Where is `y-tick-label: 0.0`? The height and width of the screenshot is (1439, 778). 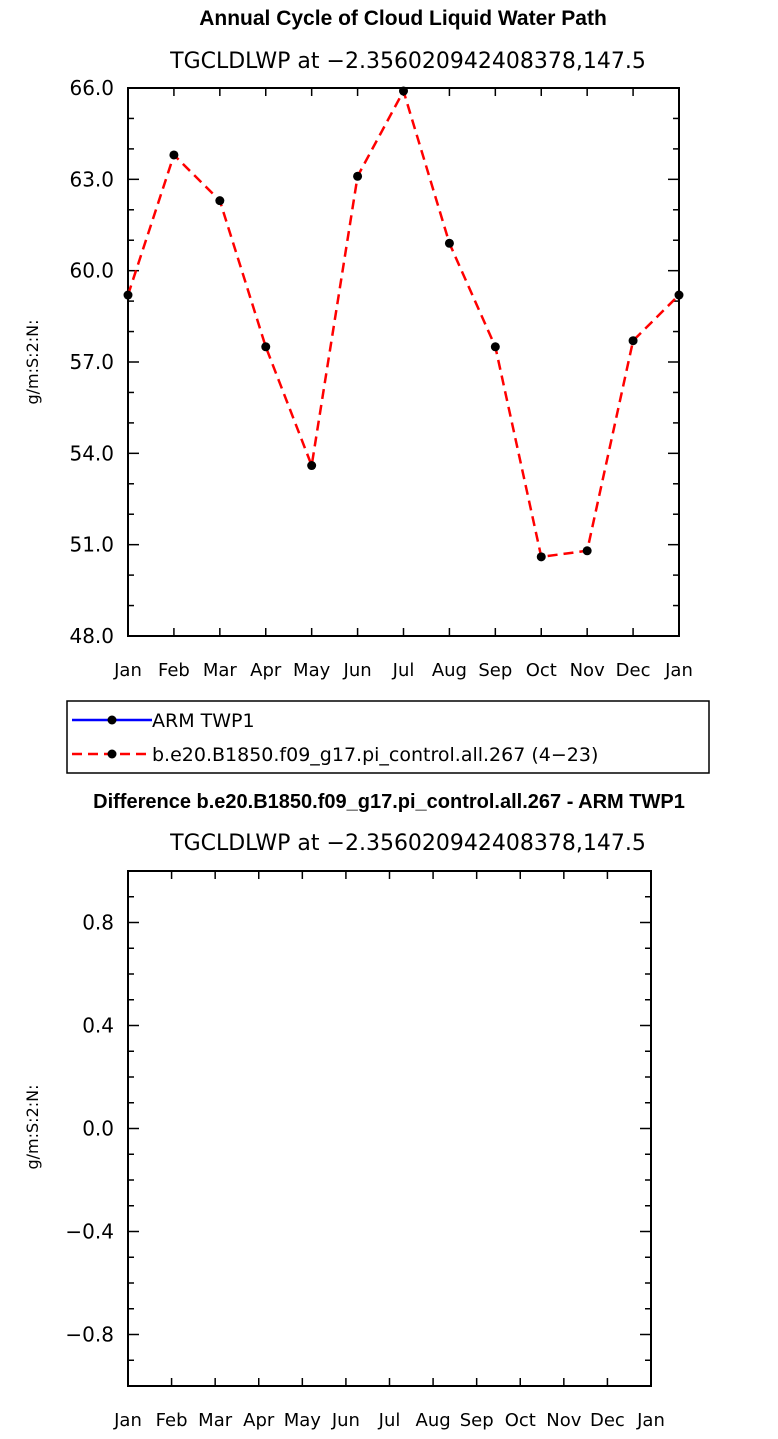 y-tick-label: 0.0 is located at coordinates (98, 1129).